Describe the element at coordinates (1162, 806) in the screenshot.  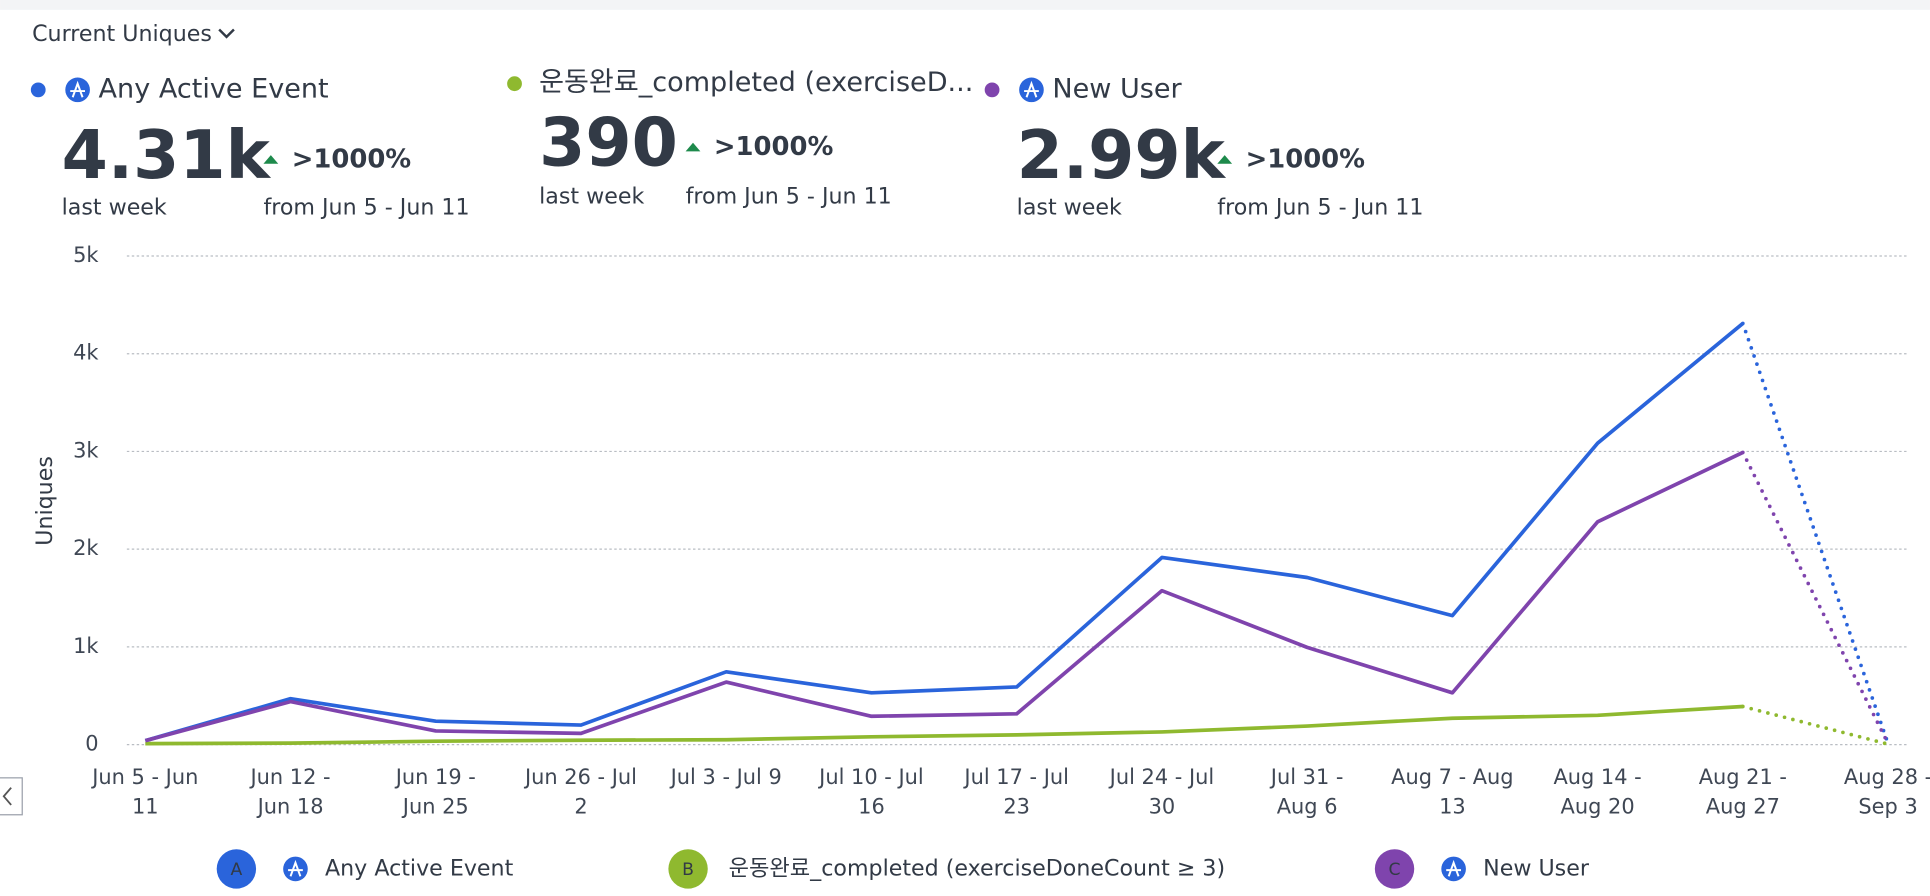
I see `x-tick-label: 30` at that location.